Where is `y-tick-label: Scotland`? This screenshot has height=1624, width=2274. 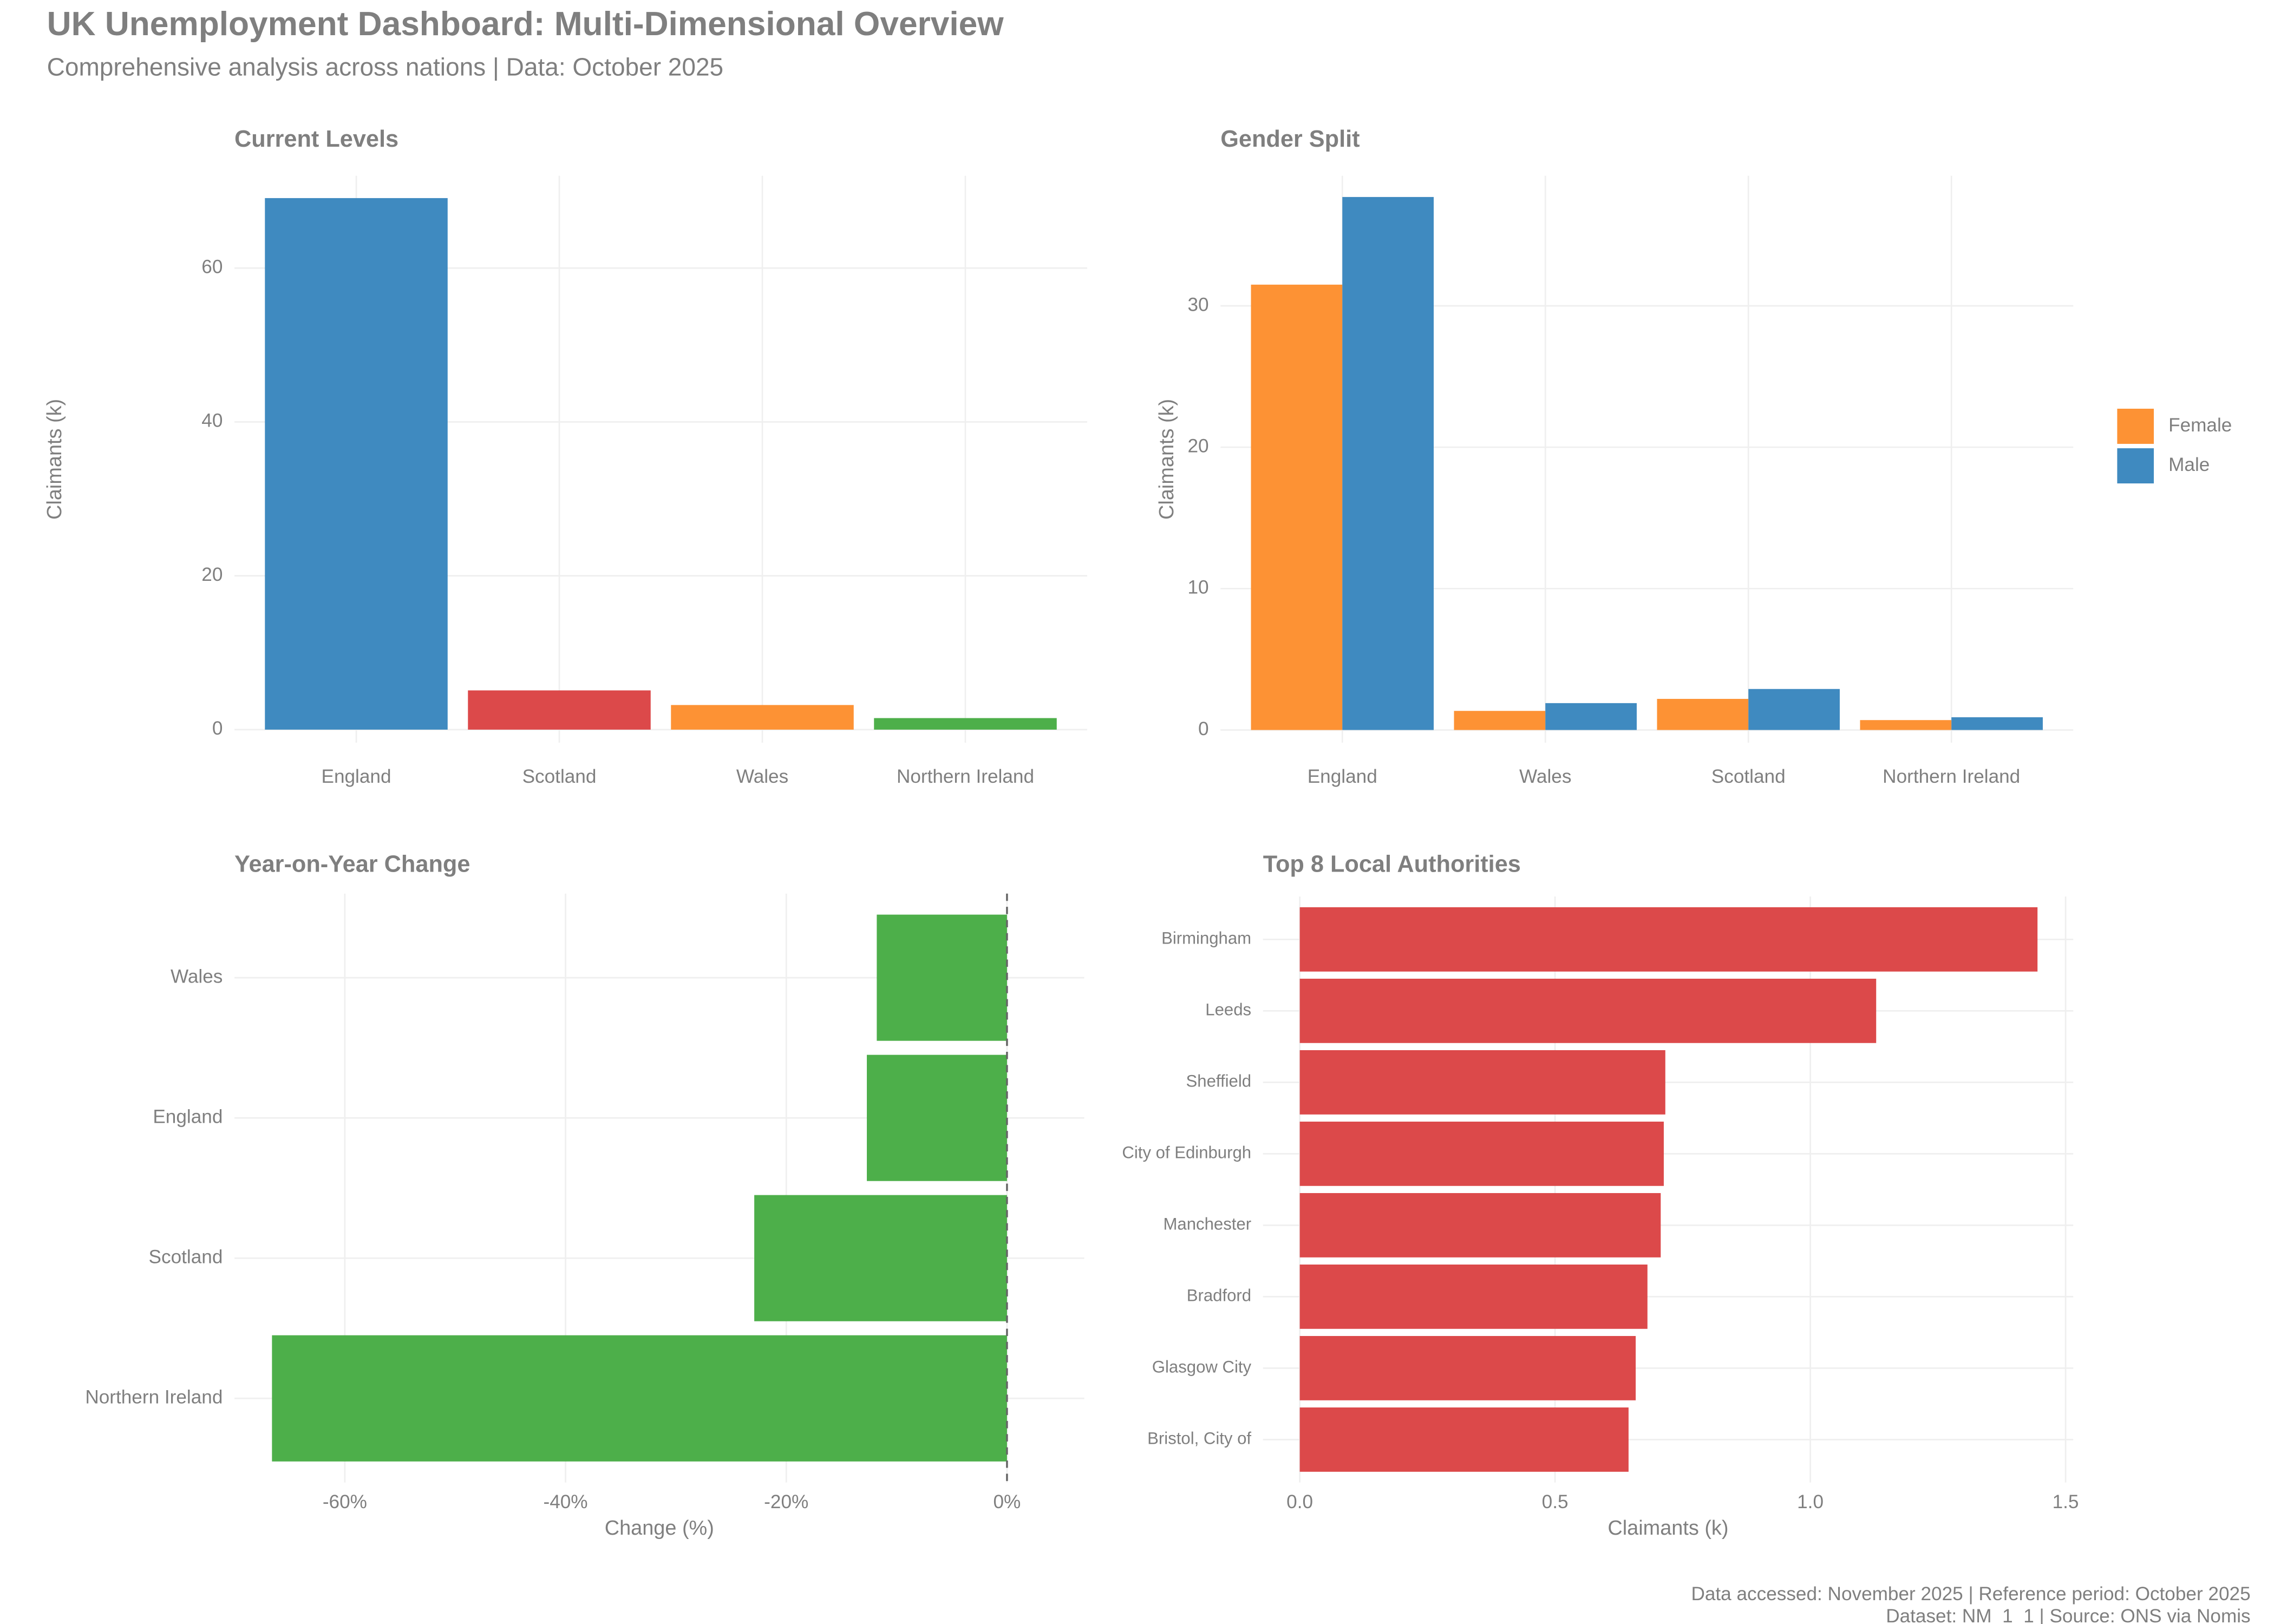 y-tick-label: Scotland is located at coordinates (186, 1256).